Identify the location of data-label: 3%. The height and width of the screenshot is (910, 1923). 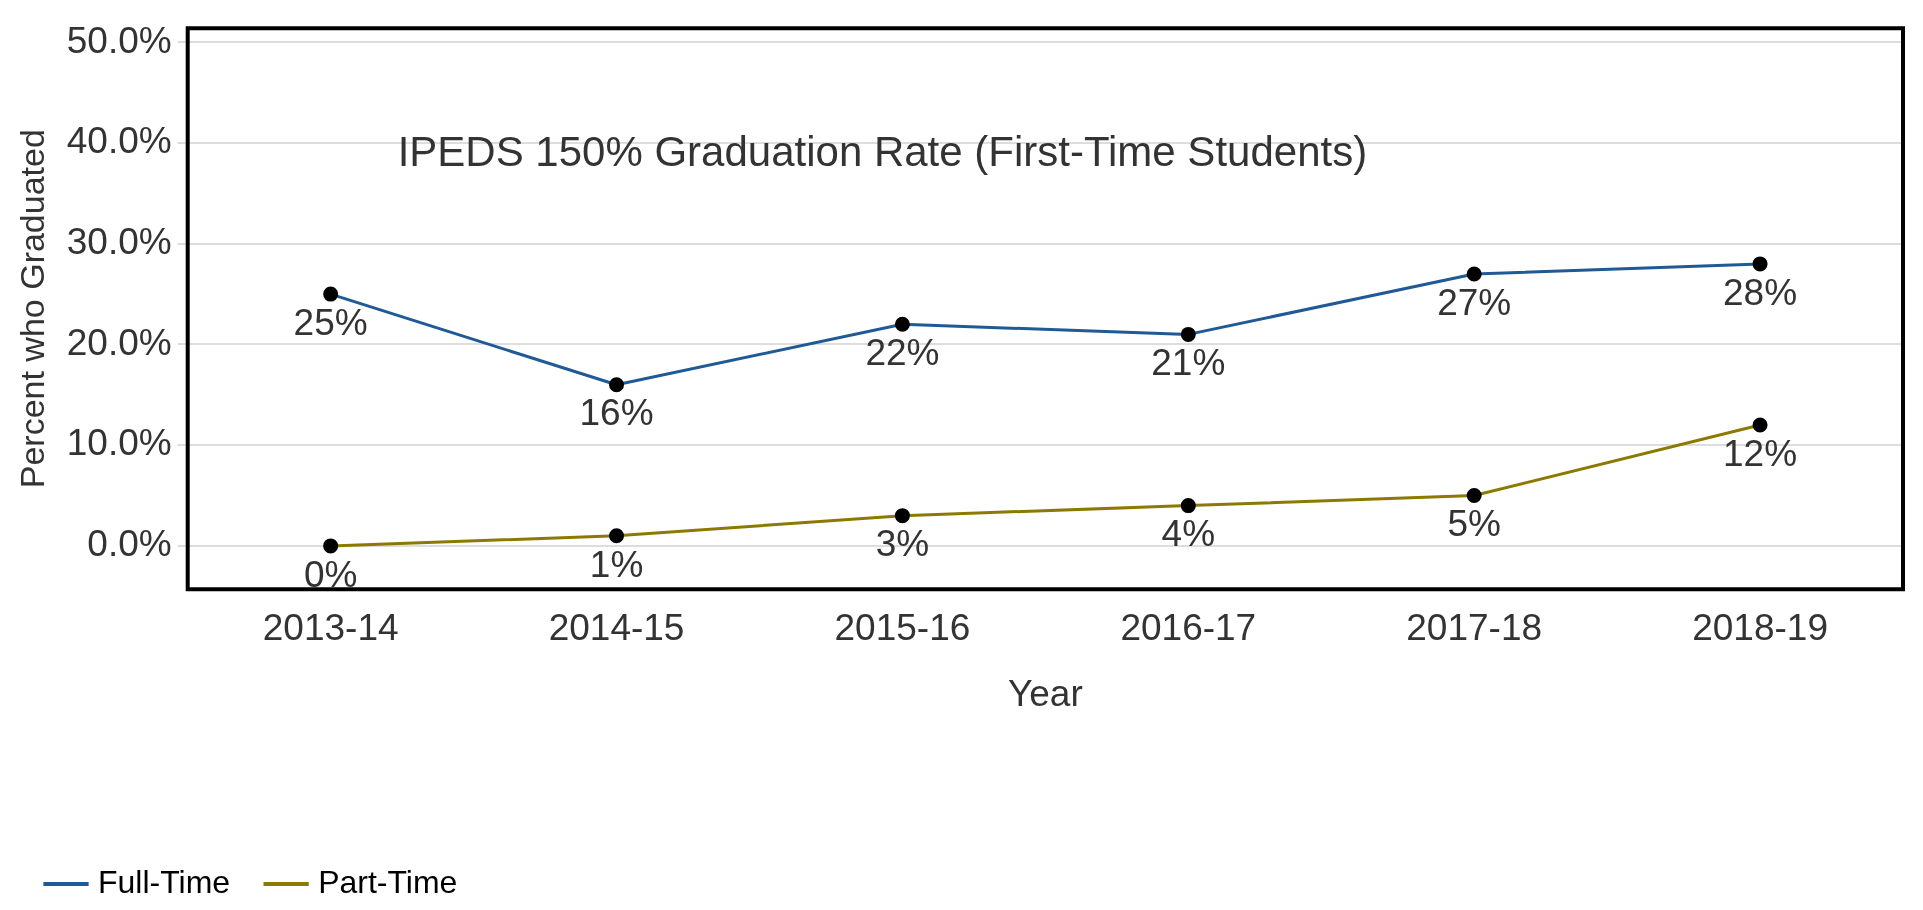
(902, 544).